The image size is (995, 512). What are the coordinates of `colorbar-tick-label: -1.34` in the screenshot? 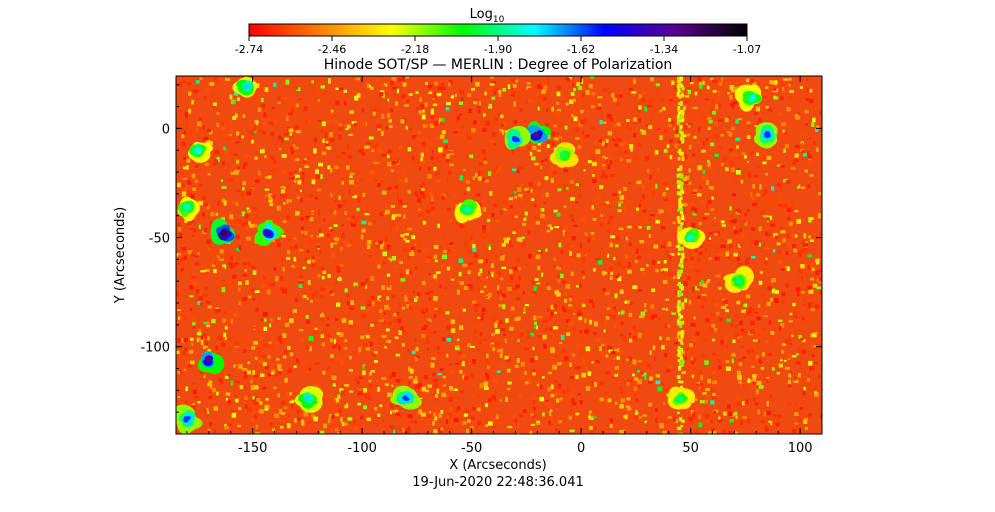 It's located at (664, 49).